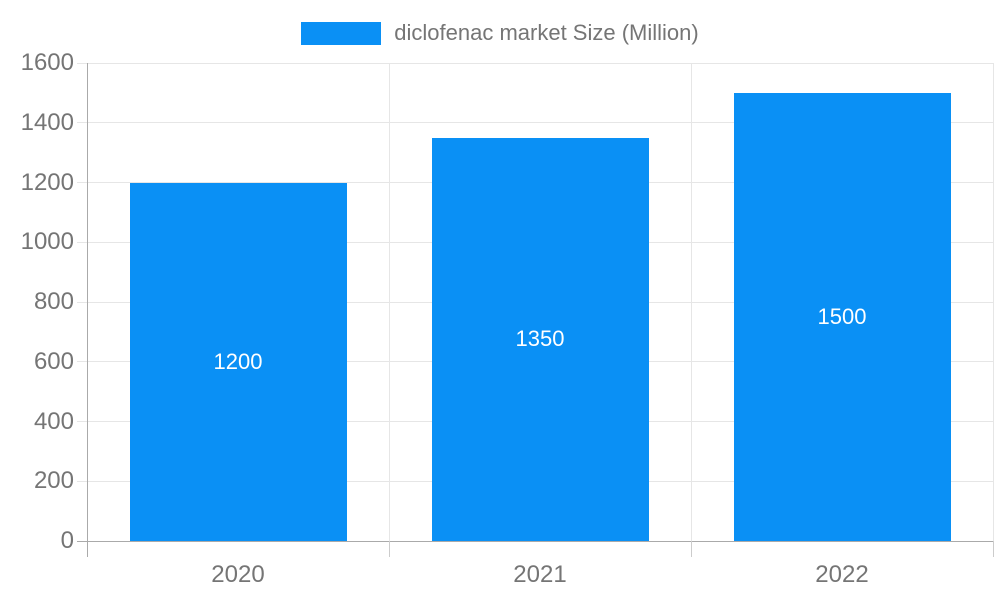 The height and width of the screenshot is (600, 1000). Describe the element at coordinates (238, 574) in the screenshot. I see `x-axis-tick-label: 2020` at that location.